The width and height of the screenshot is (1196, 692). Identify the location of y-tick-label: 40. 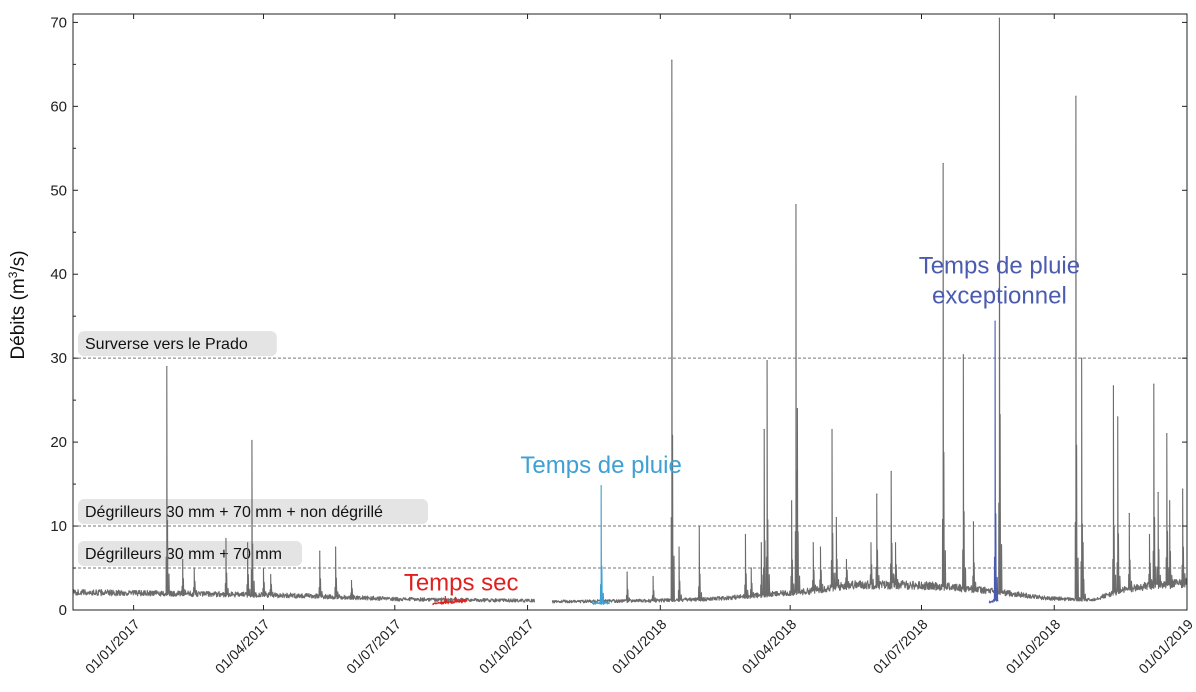
(58, 274).